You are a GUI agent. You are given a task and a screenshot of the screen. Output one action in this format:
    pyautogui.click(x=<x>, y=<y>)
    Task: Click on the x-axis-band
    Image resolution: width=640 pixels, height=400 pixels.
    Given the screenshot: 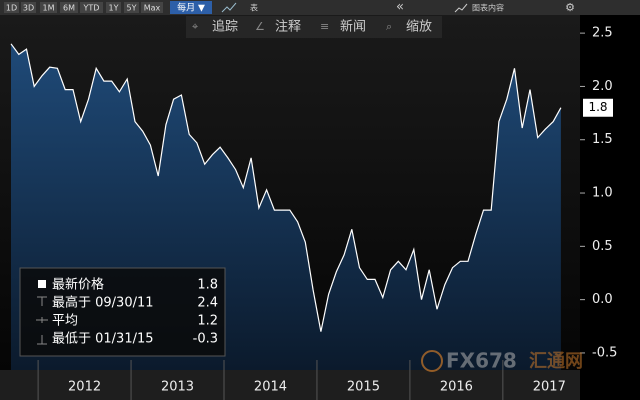 What is the action you would take?
    pyautogui.click(x=290, y=385)
    